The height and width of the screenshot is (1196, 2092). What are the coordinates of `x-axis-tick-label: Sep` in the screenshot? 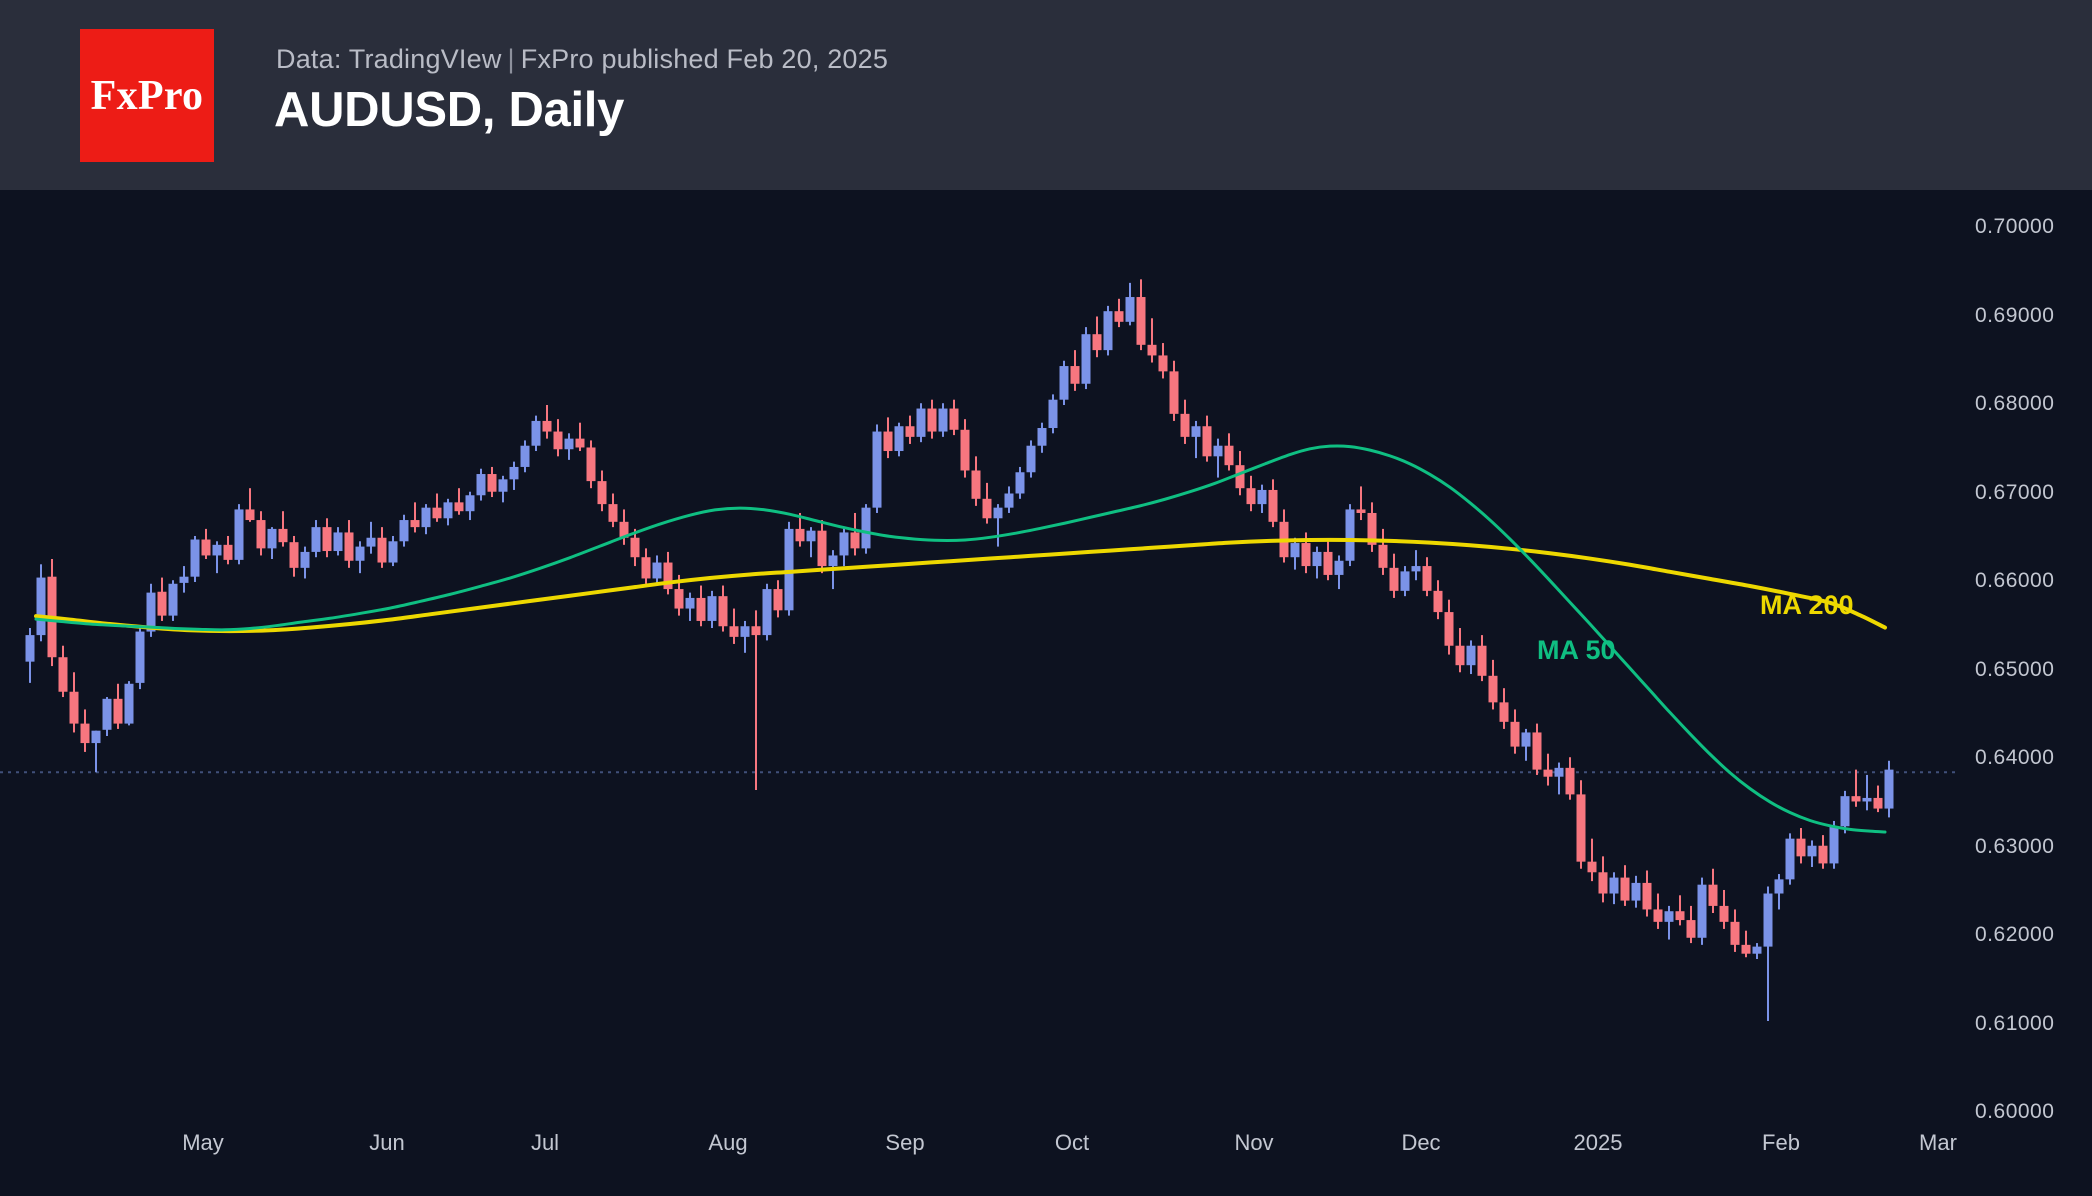 It's located at (905, 1142).